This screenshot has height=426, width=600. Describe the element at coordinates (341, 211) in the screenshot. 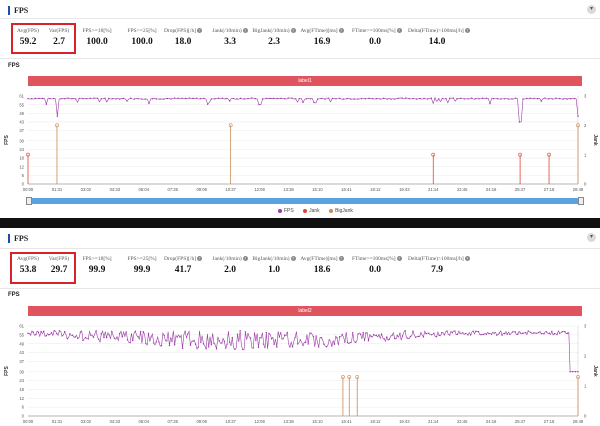

I see `legend-bigjank: BigJank` at that location.